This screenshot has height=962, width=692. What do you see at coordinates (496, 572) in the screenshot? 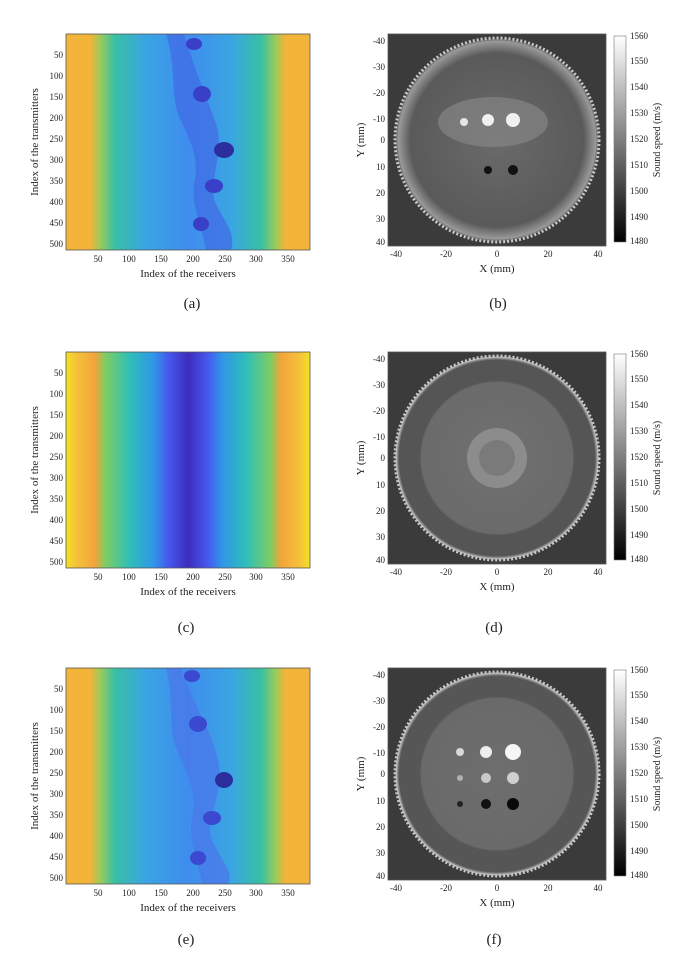
I see `x-axis-ticks: -40 -20 0 20 40` at bounding box center [496, 572].